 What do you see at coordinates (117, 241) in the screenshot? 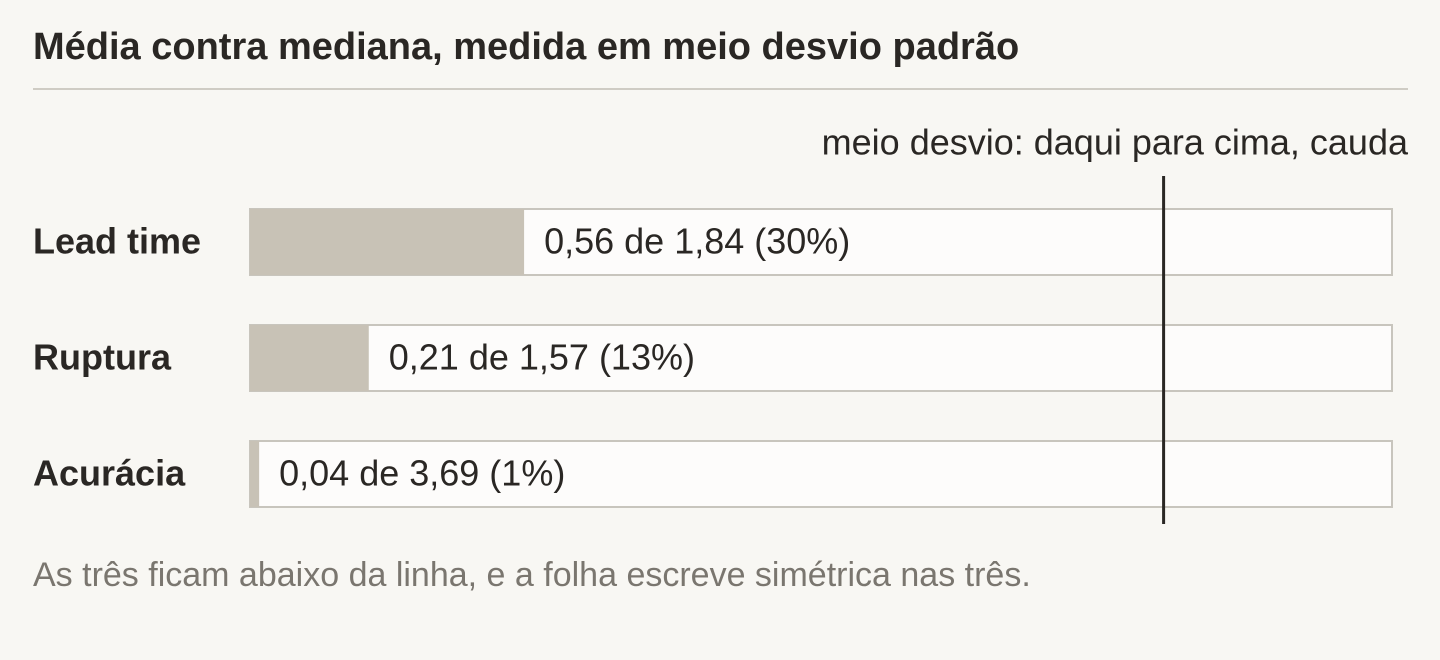
I see `category-label: Lead time` at bounding box center [117, 241].